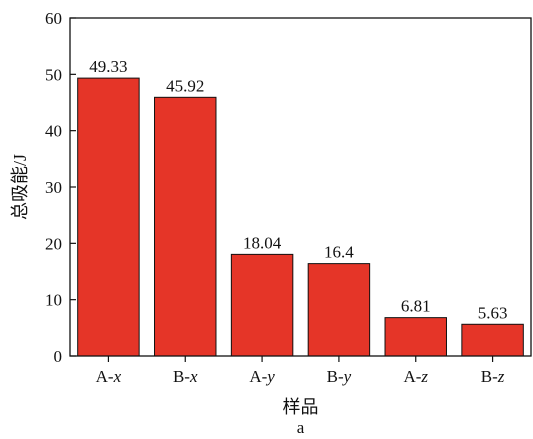 The width and height of the screenshot is (533, 439). I want to click on data-label: 49.33, so click(108, 66).